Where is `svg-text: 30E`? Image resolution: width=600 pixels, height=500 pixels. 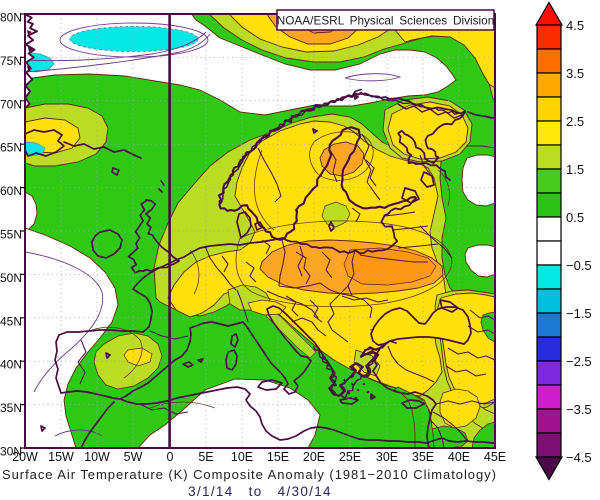 svg-text: 30E is located at coordinates (387, 457).